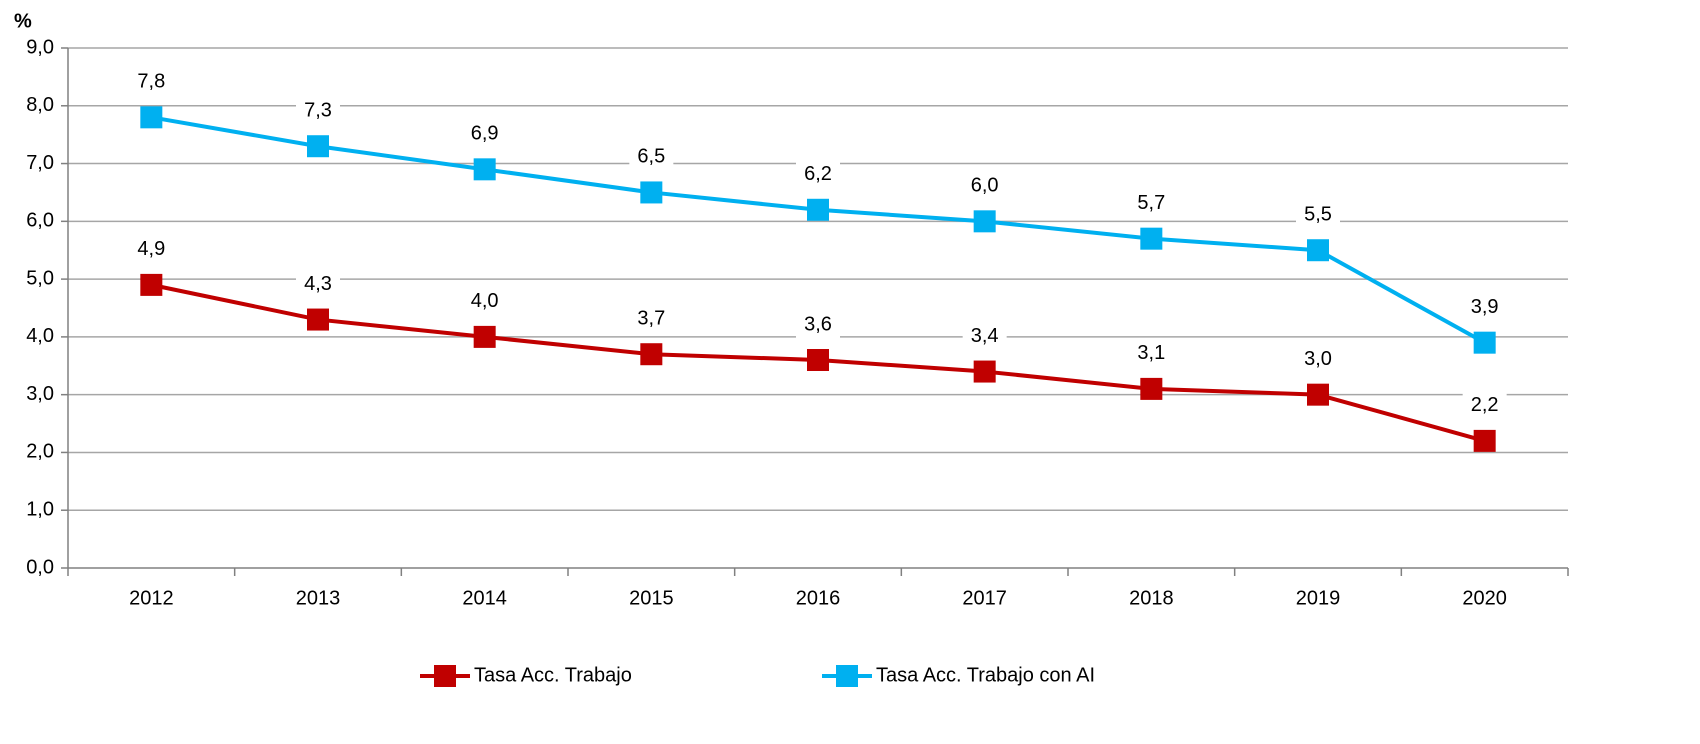  Describe the element at coordinates (40, 394) in the screenshot. I see `y-tick-label: 3,0` at that location.